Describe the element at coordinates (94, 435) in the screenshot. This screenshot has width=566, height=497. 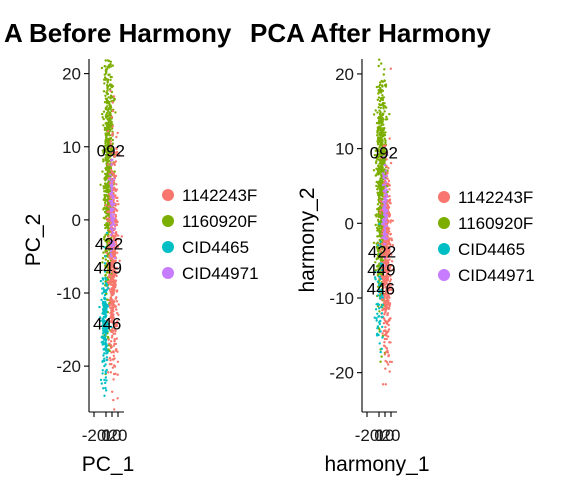
I see `x-tick-label: -20` at that location.